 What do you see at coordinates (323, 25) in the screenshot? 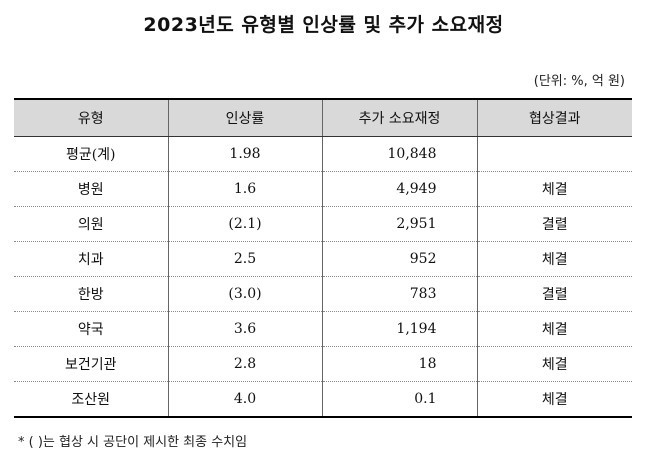
I see `page-title: 2023년도 유형별 인상률 및 추가 소요재정` at bounding box center [323, 25].